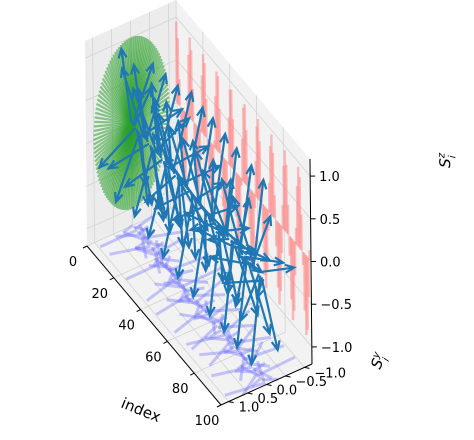 The height and width of the screenshot is (440, 474). What do you see at coordinates (337, 348) in the screenshot?
I see `z-tick-label: −1.0` at bounding box center [337, 348].